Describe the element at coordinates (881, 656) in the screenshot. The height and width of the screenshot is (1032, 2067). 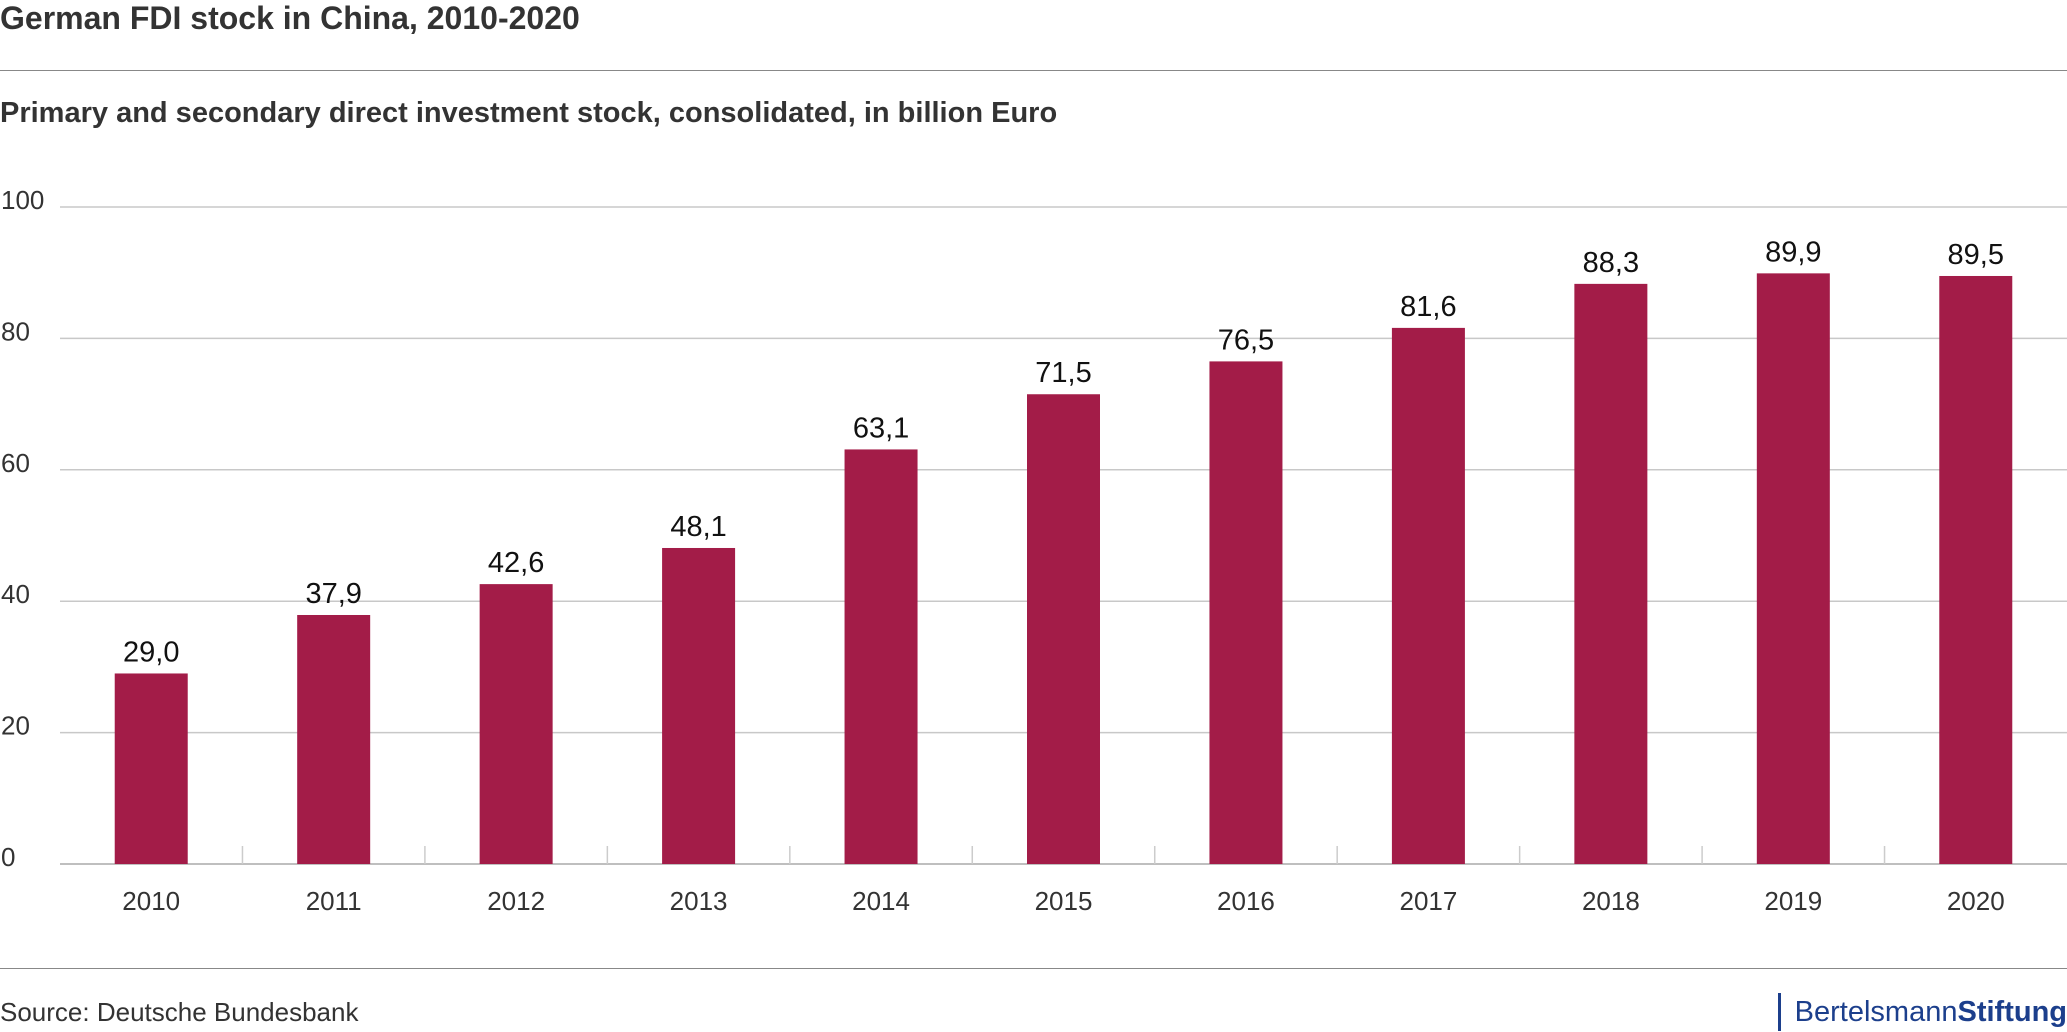
I see `bar-2014` at that location.